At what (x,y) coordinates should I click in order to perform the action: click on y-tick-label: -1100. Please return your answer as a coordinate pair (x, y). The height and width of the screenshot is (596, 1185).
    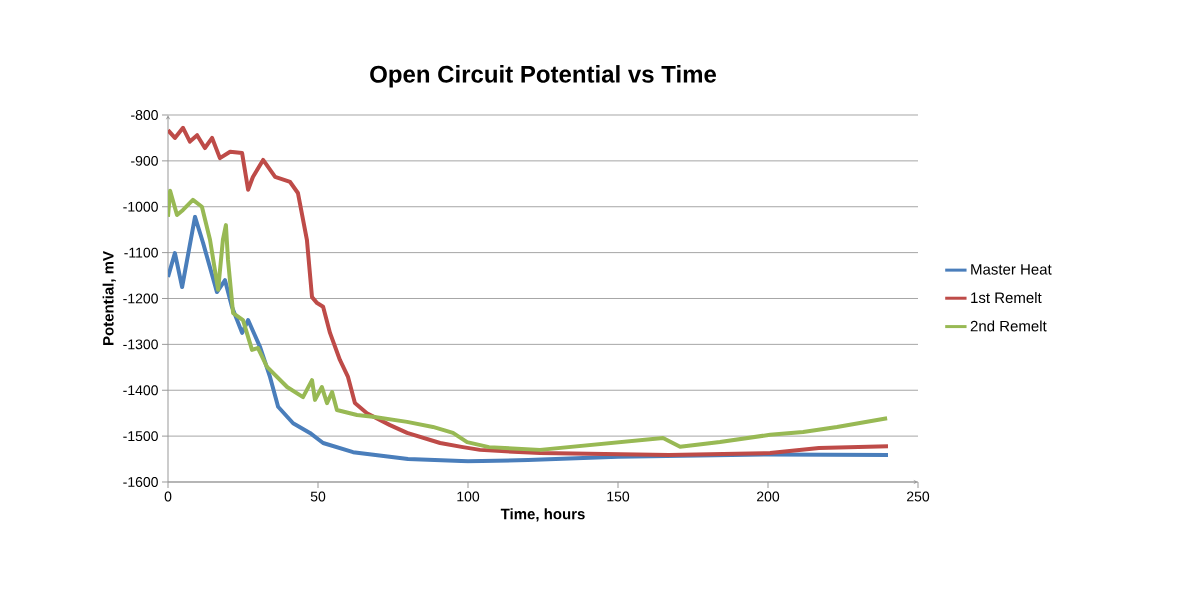
    Looking at the image, I should click on (141, 252).